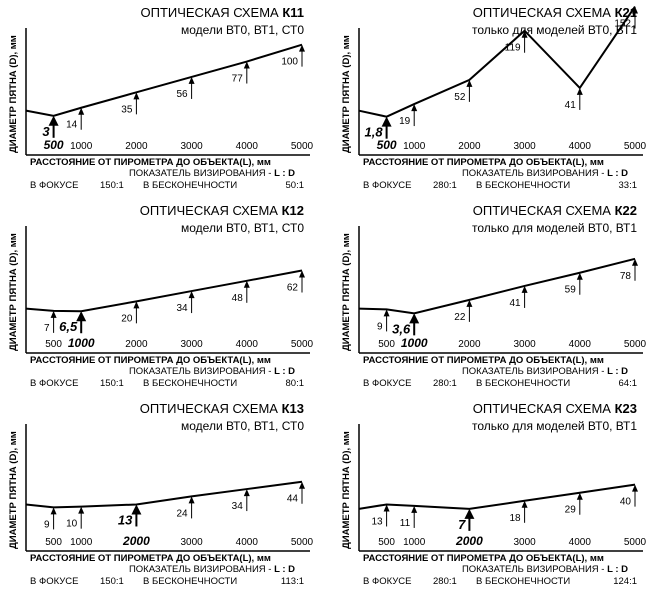  What do you see at coordinates (628, 185) in the screenshot?
I see `infinity-ratio: 33:1` at bounding box center [628, 185].